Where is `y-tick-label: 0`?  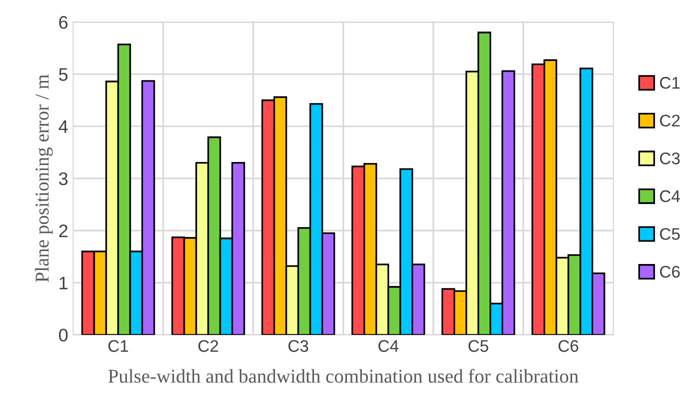
y-tick-label: 0 is located at coordinates (63, 335).